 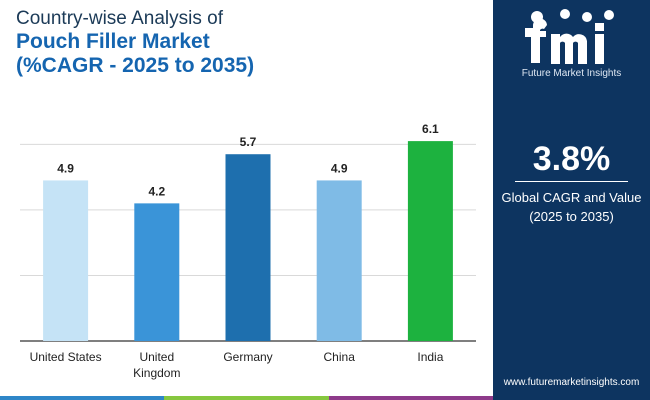 What do you see at coordinates (410, 398) in the screenshot?
I see `stripe-segment-purple` at bounding box center [410, 398].